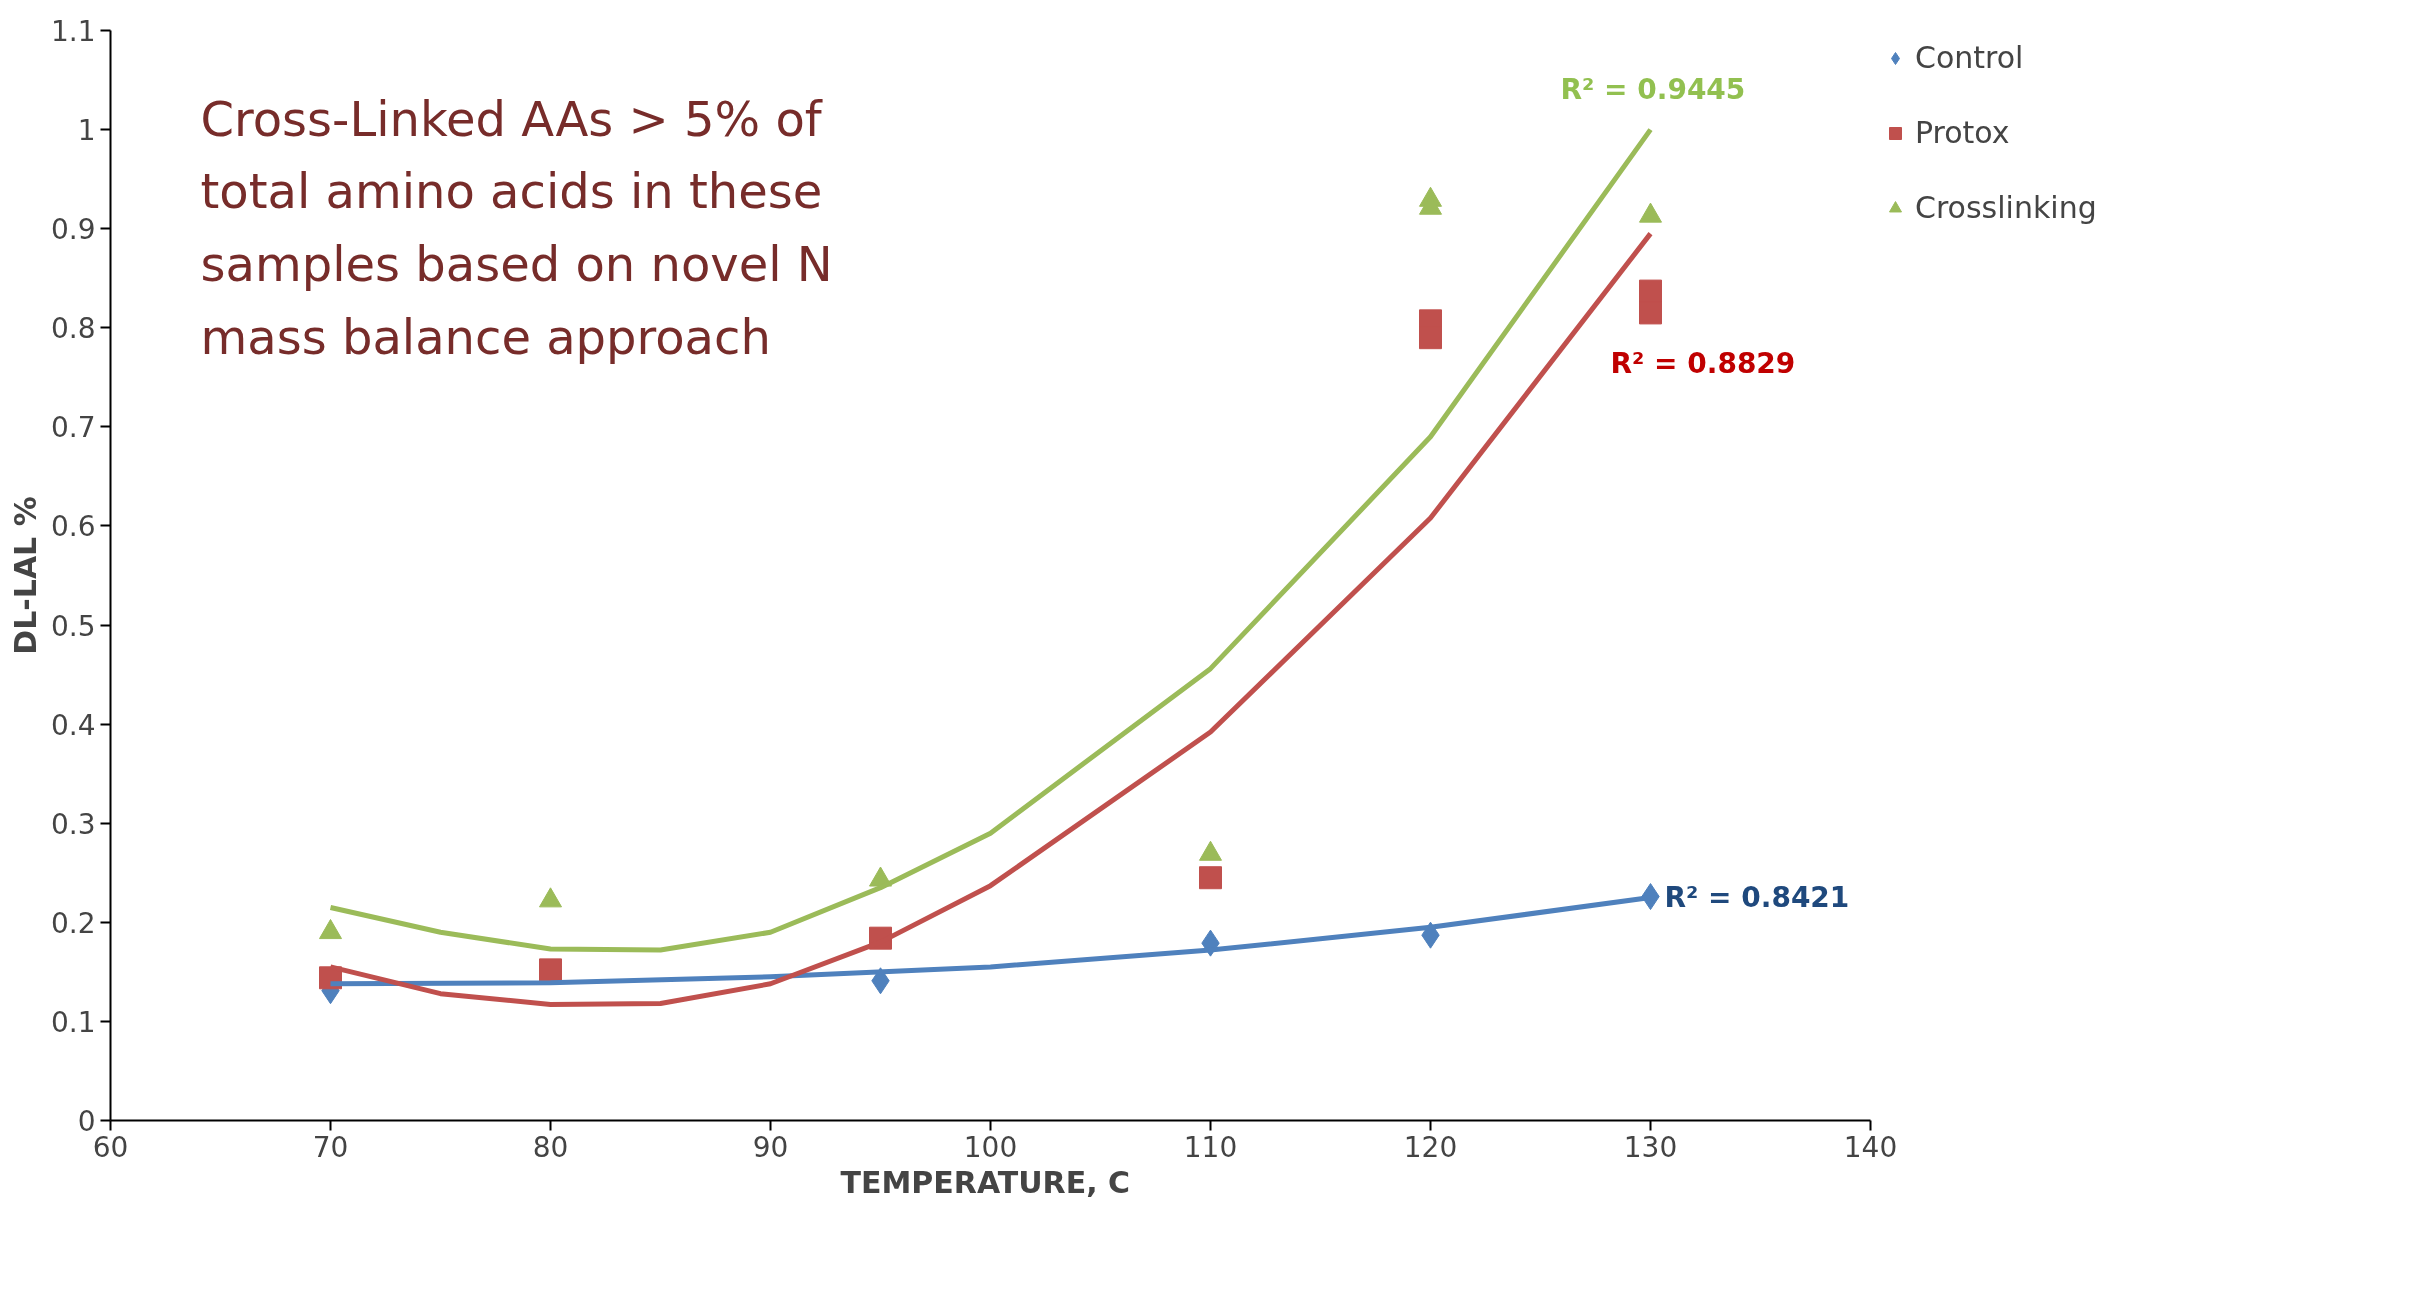  Describe the element at coordinates (73, 31) in the screenshot. I see `y-tick-label: 1.1` at that location.